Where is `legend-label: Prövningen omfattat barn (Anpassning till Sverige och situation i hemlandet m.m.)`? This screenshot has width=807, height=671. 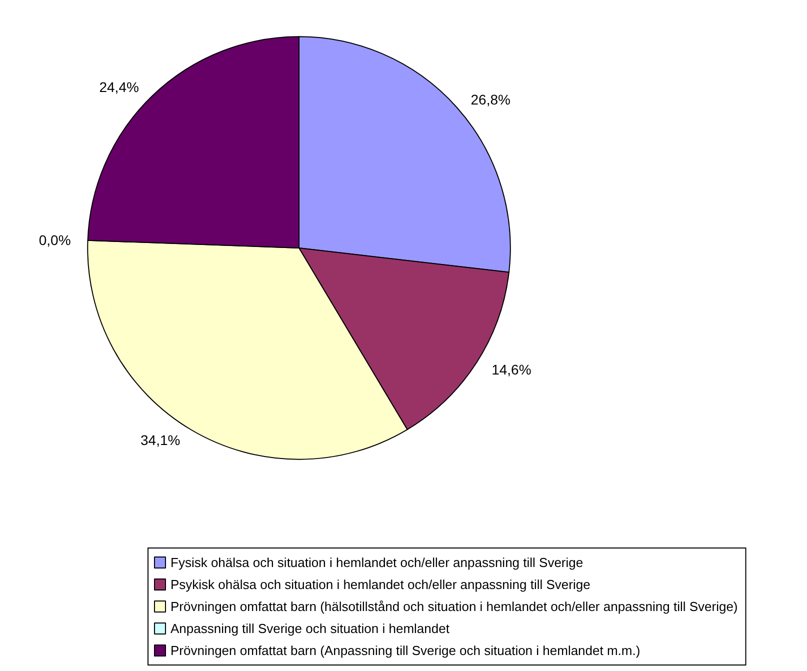 legend-label: Prövningen omfattat barn (Anpassning till Sverige och situation i hemlandet m.m.) is located at coordinates (405, 650).